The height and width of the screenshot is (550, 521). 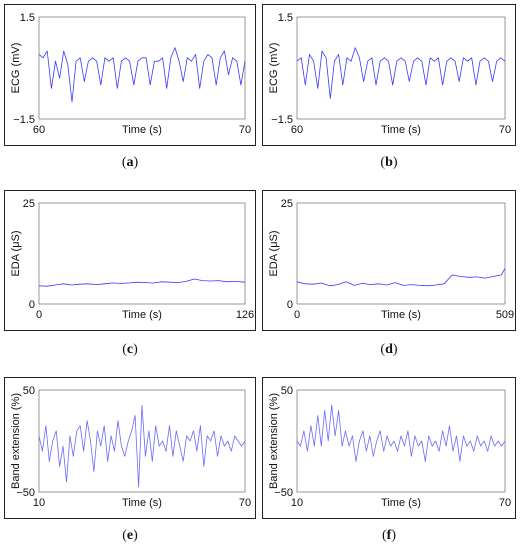 I want to click on chart-panel-f: 50 −50 10 70 Time (s) Band extension (%), so click(x=389, y=448).